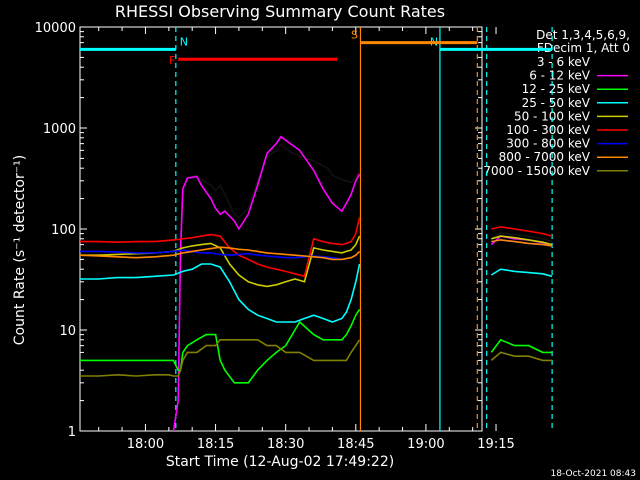  What do you see at coordinates (425, 444) in the screenshot?
I see `x-tick-label: 19:00` at bounding box center [425, 444].